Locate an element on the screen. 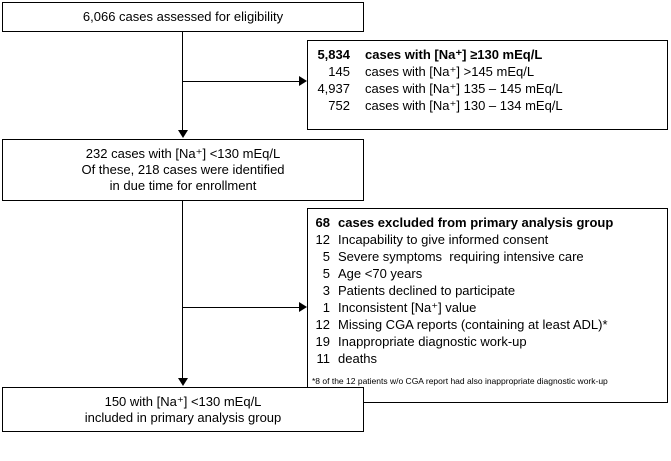 Image resolution: width=671 pixels, height=461 pixels. excluded-row: 3 Patients declined to participate is located at coordinates (489, 290).